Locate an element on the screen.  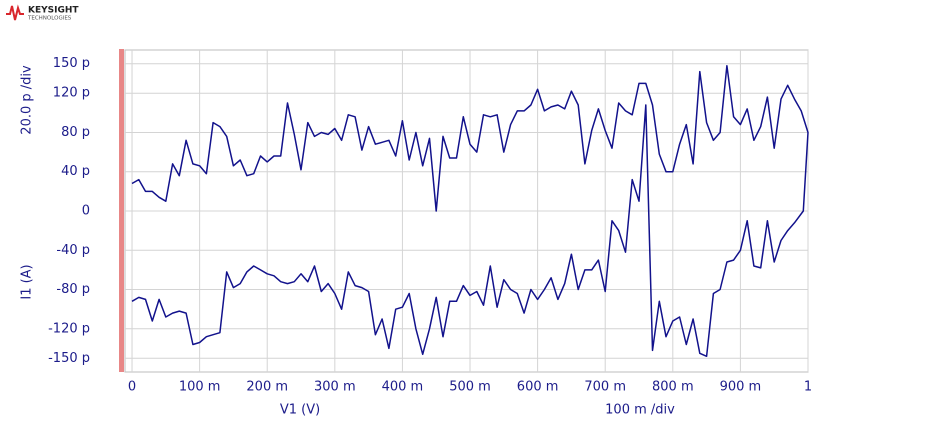
side-bar is located at coordinates (121, 210).